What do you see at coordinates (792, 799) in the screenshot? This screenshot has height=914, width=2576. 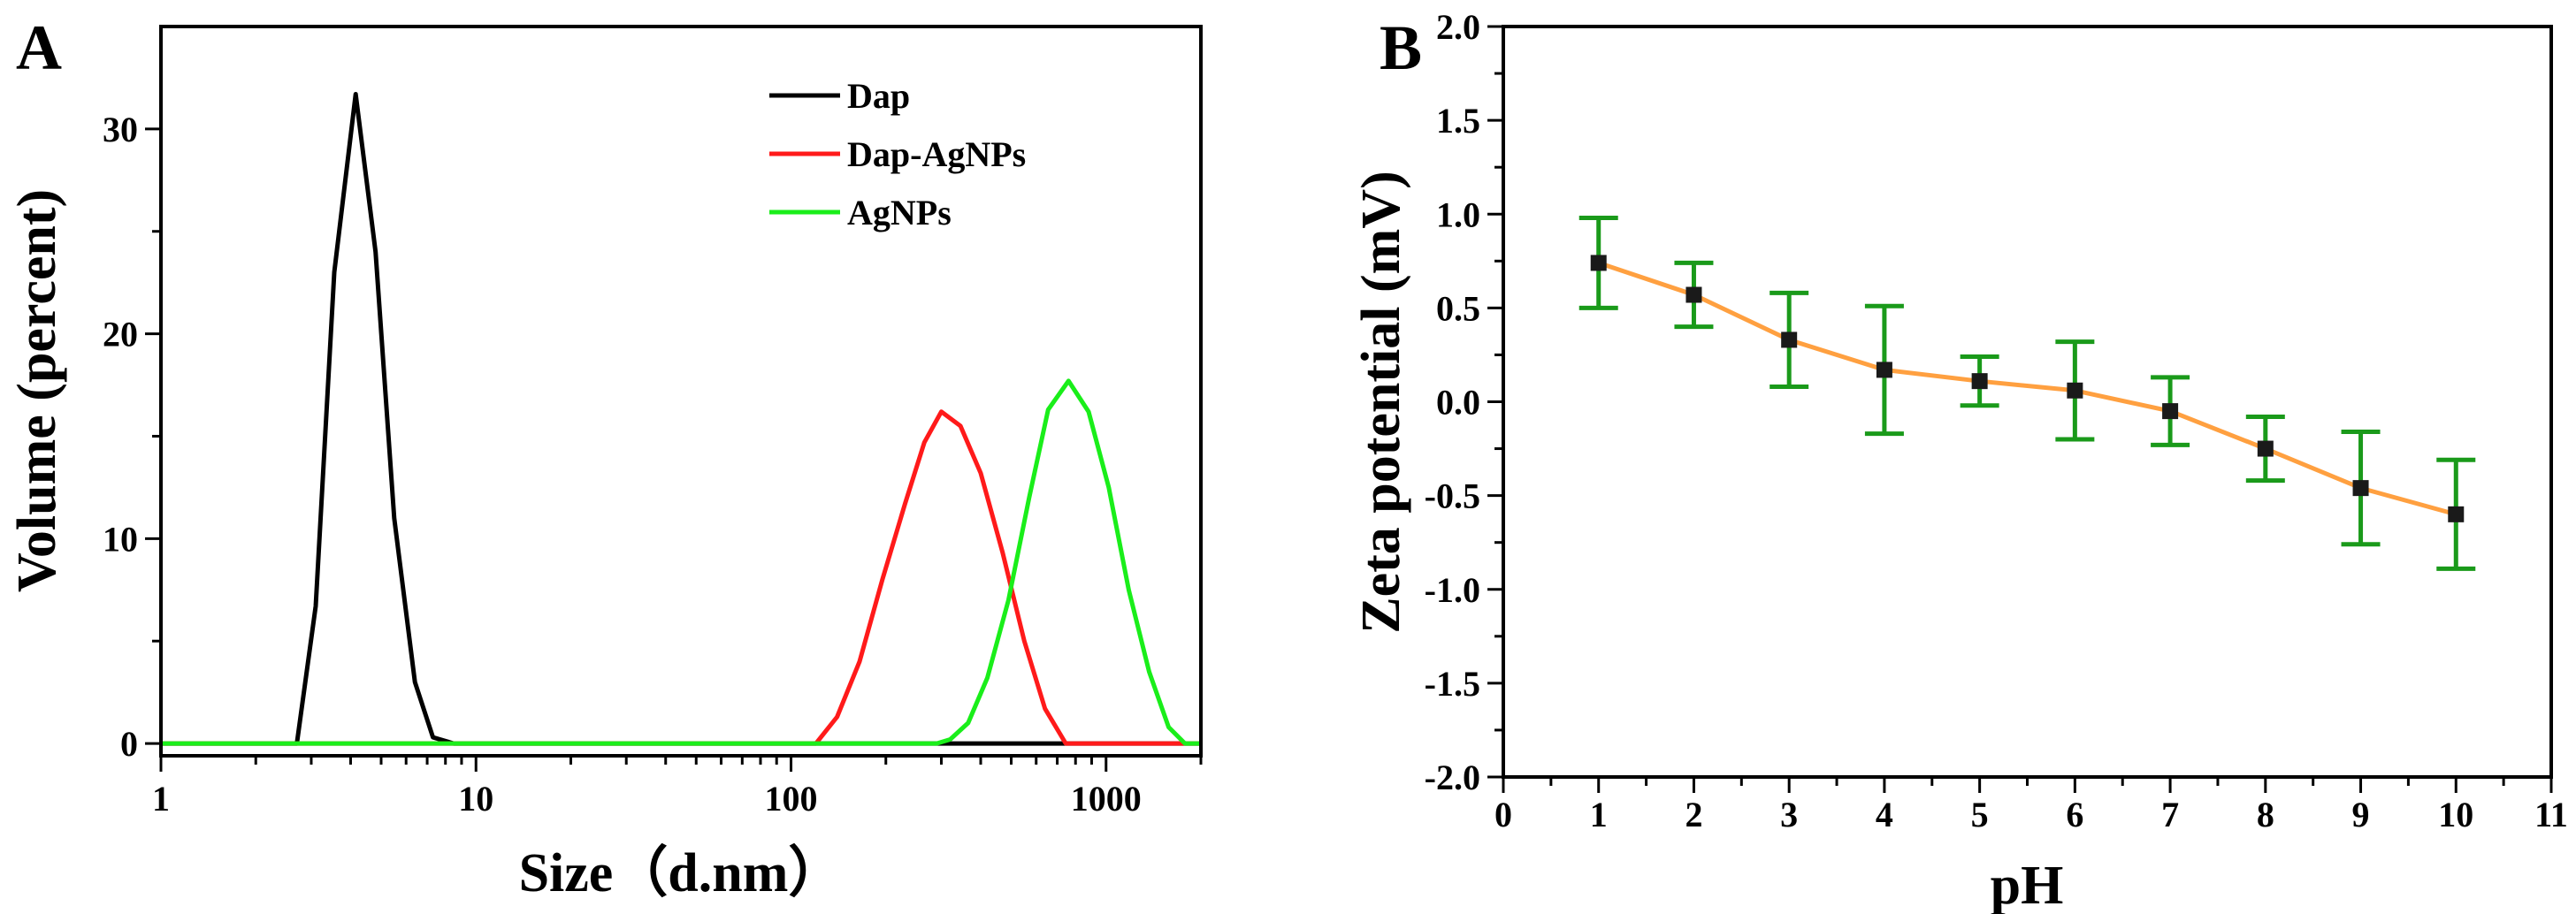 I see `panel-a-x-tick-label: 100` at bounding box center [792, 799].